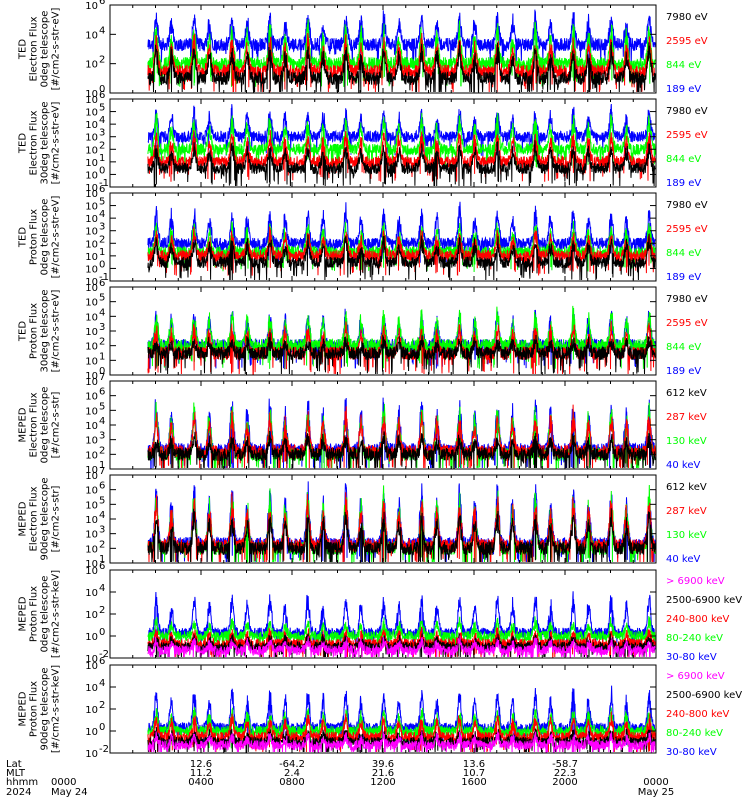 The width and height of the screenshot is (750, 800). I want to click on footer-value: May 24, so click(69, 792).